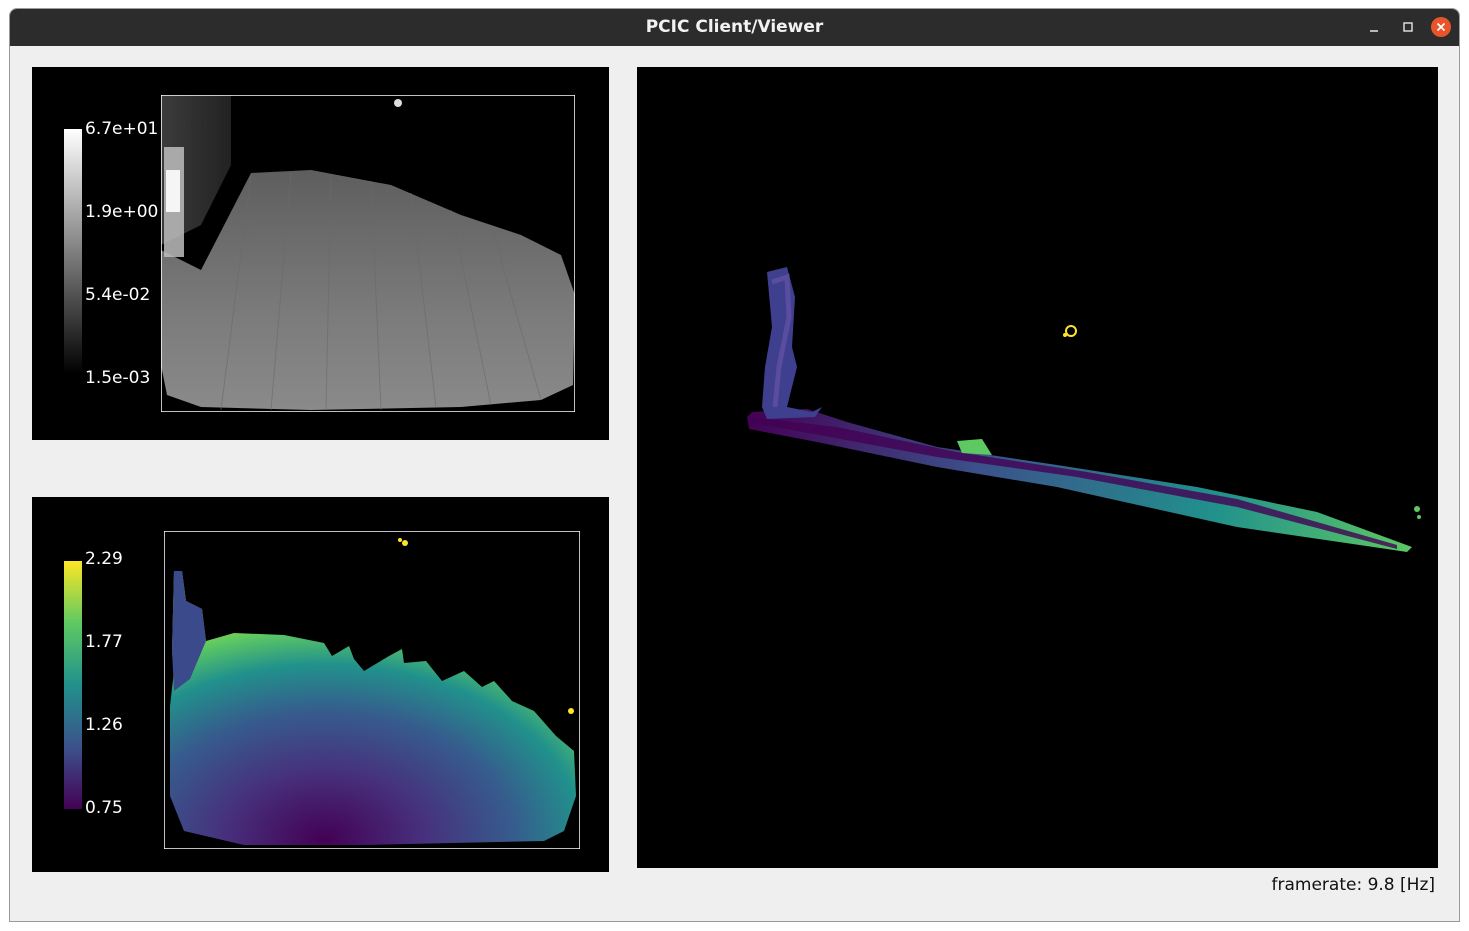 This screenshot has width=1469, height=931. What do you see at coordinates (372, 690) in the screenshot?
I see `distance-image` at bounding box center [372, 690].